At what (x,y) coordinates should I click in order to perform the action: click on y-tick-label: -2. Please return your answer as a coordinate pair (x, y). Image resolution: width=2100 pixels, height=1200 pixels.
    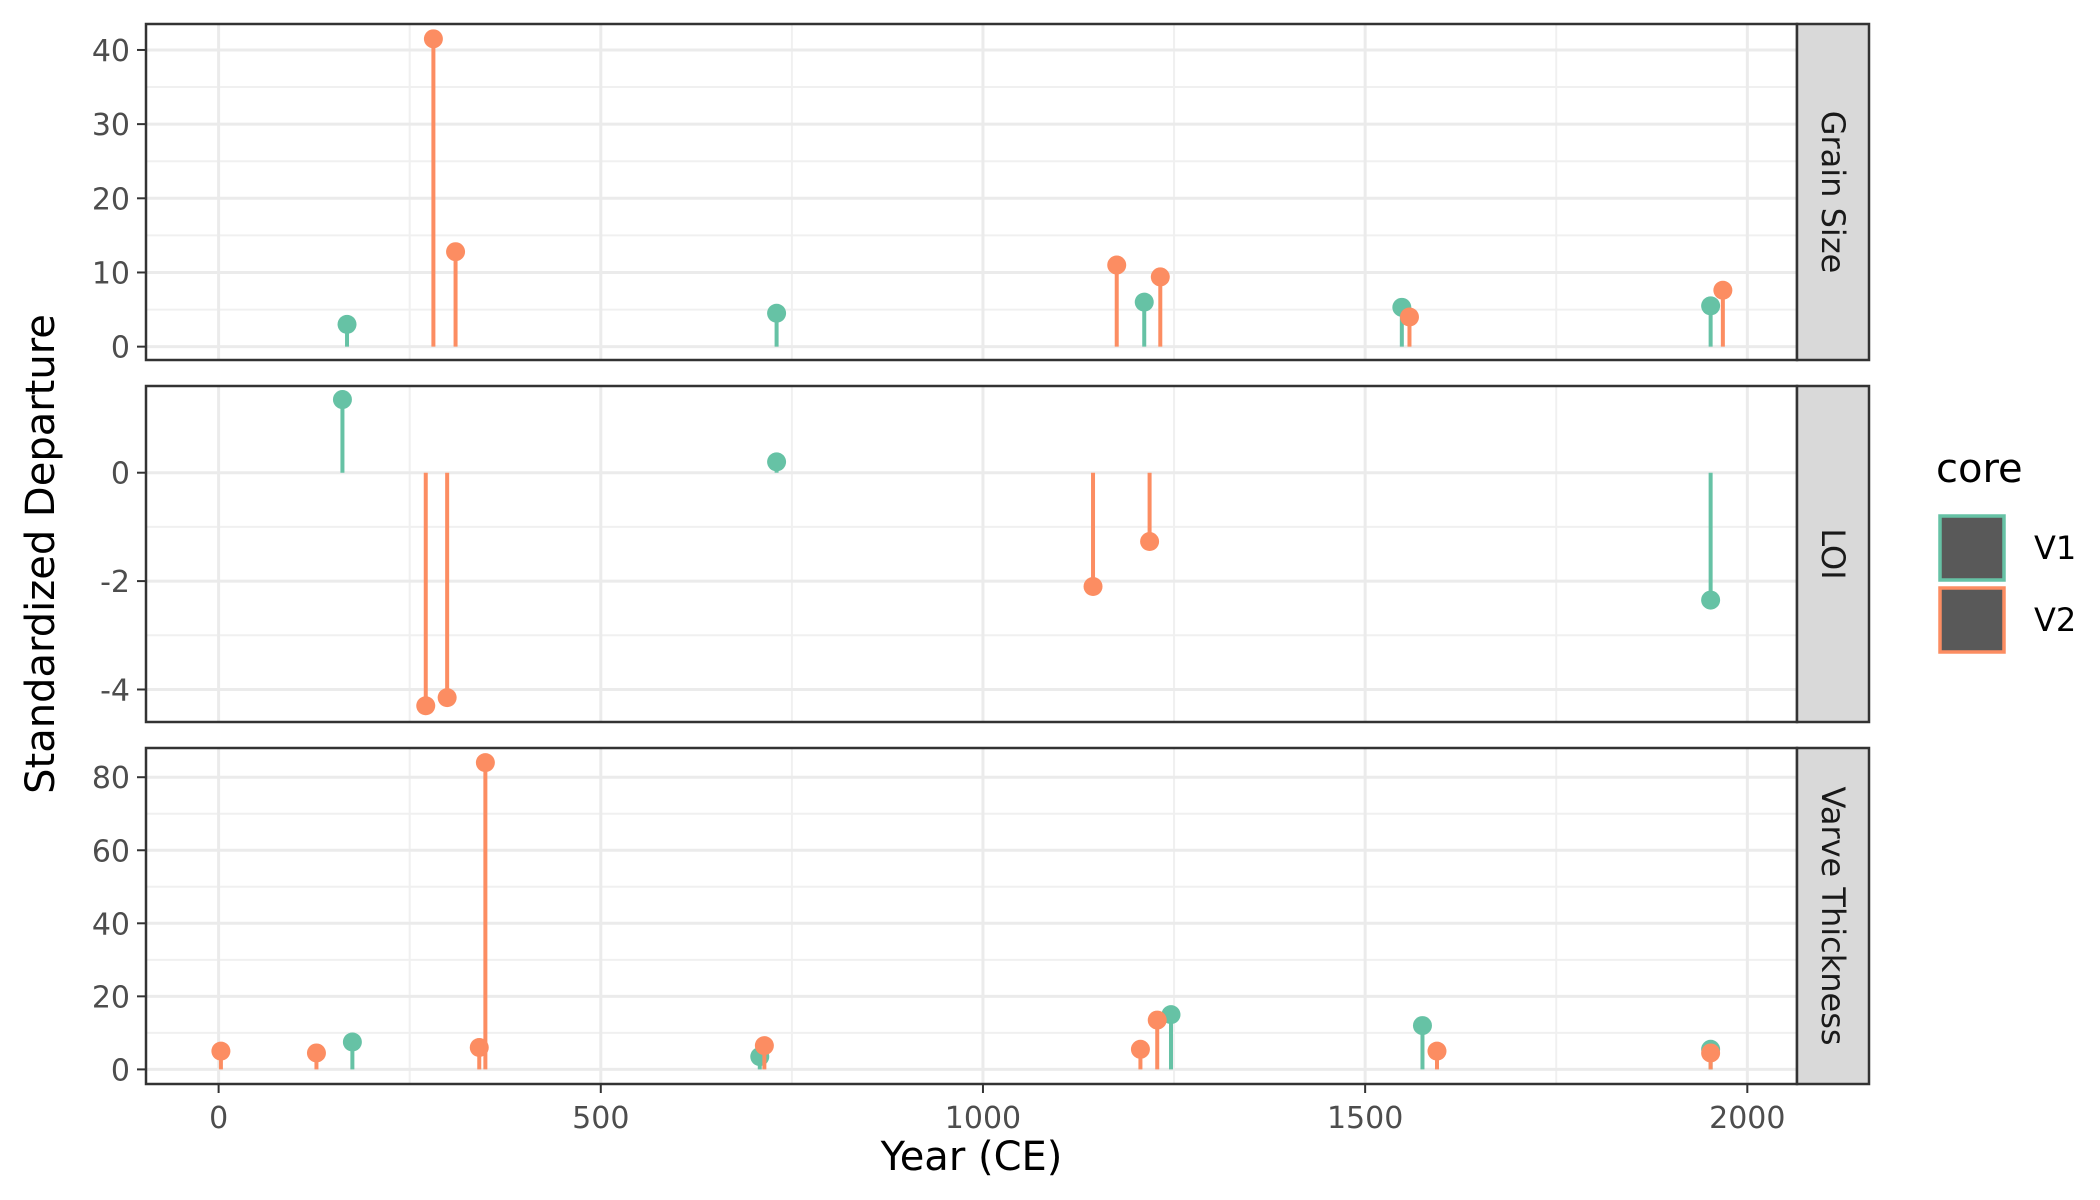
    Looking at the image, I should click on (115, 582).